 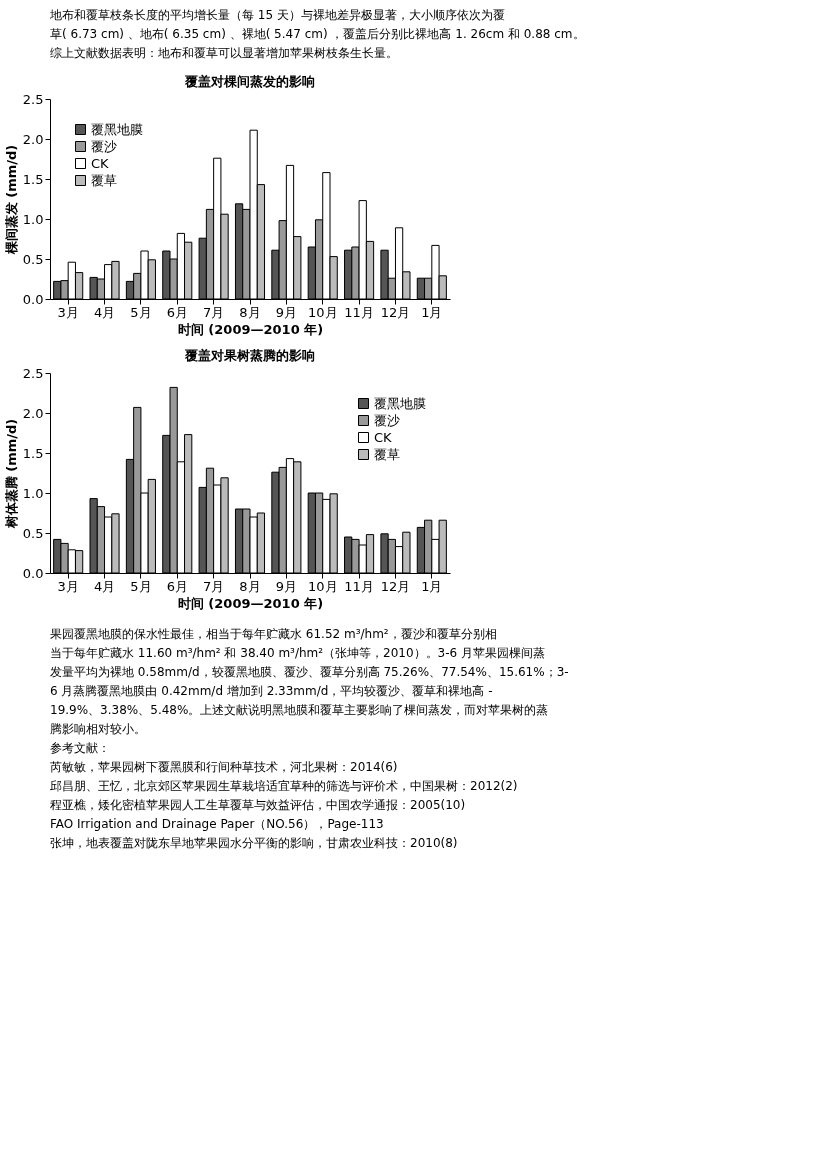 I want to click on y-axis-title: 树体蒸腾 (mm/d), so click(x=11, y=474).